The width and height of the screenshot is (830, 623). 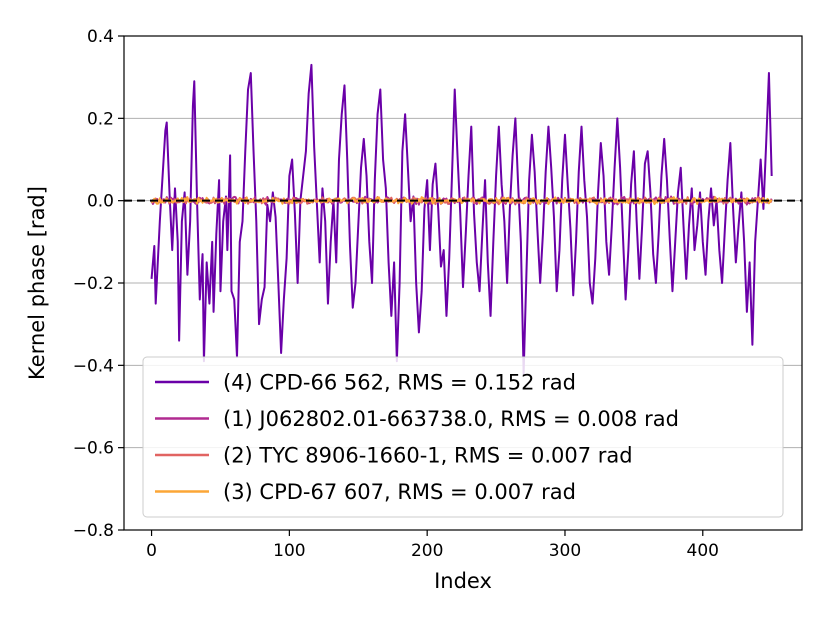 I want to click on y-tick-label-4: 0.0, so click(x=100, y=202).